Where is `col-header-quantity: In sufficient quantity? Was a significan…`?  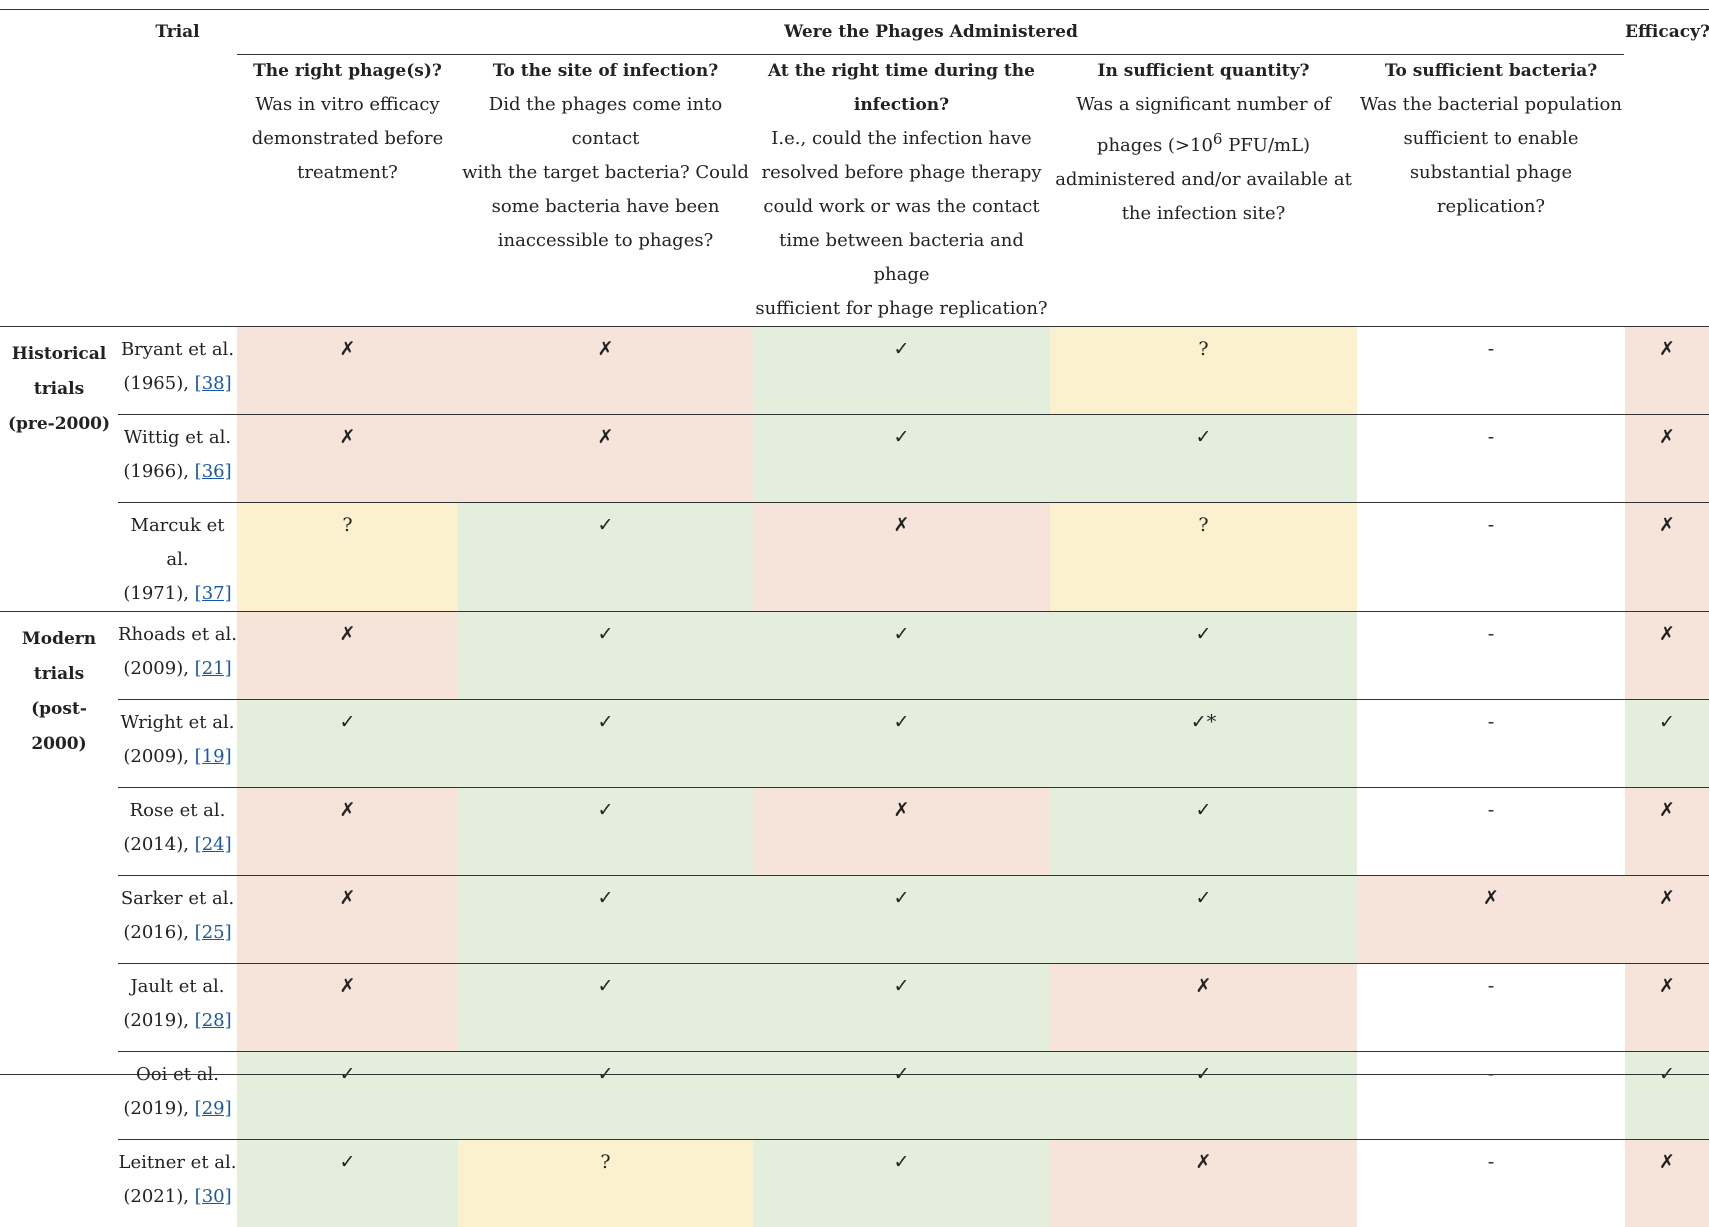 col-header-quantity: In sufficient quantity? Was a significan… is located at coordinates (1203, 186).